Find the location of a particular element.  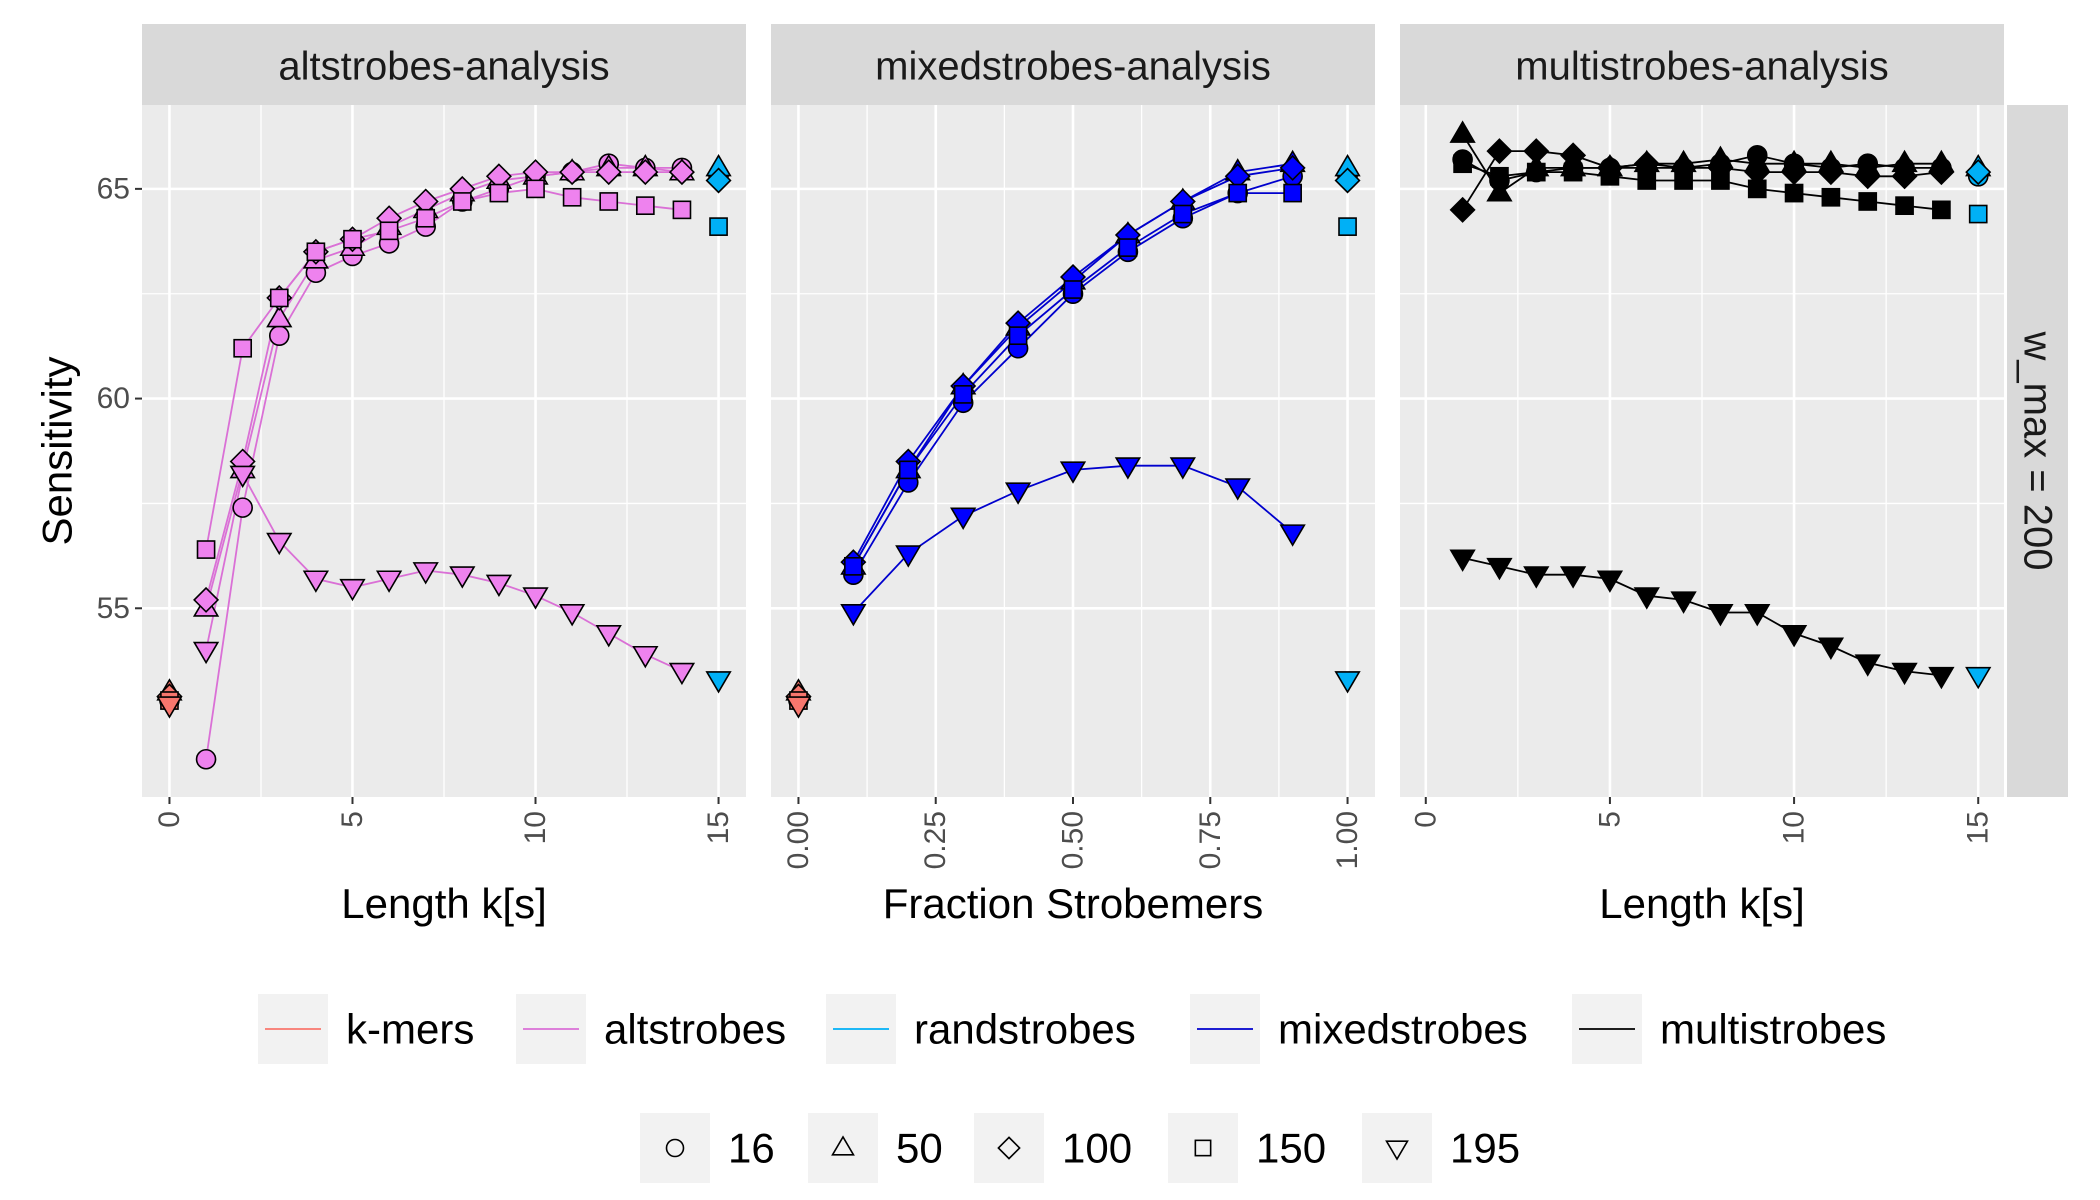

legend-item-k-mers: k-mers is located at coordinates (366, 1029).